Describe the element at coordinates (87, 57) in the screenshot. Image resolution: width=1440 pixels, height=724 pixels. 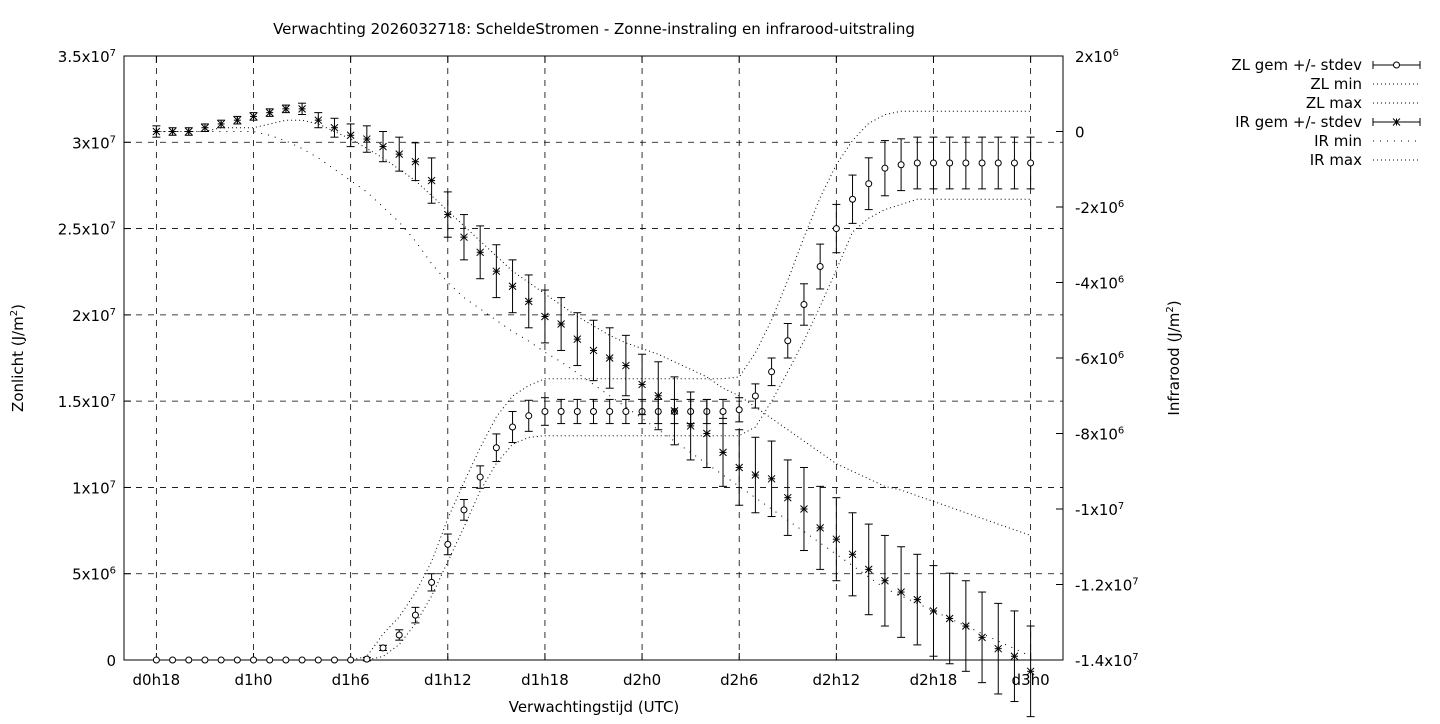
I see `y-tick-label-left: 3.5x107` at that location.